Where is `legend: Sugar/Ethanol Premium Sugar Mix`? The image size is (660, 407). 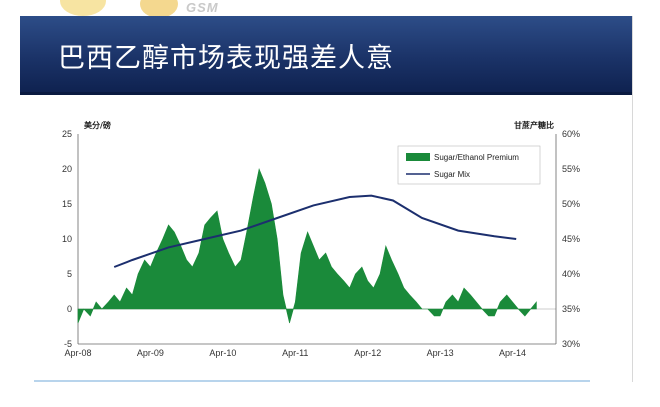 legend: Sugar/Ethanol Premium Sugar Mix is located at coordinates (469, 165).